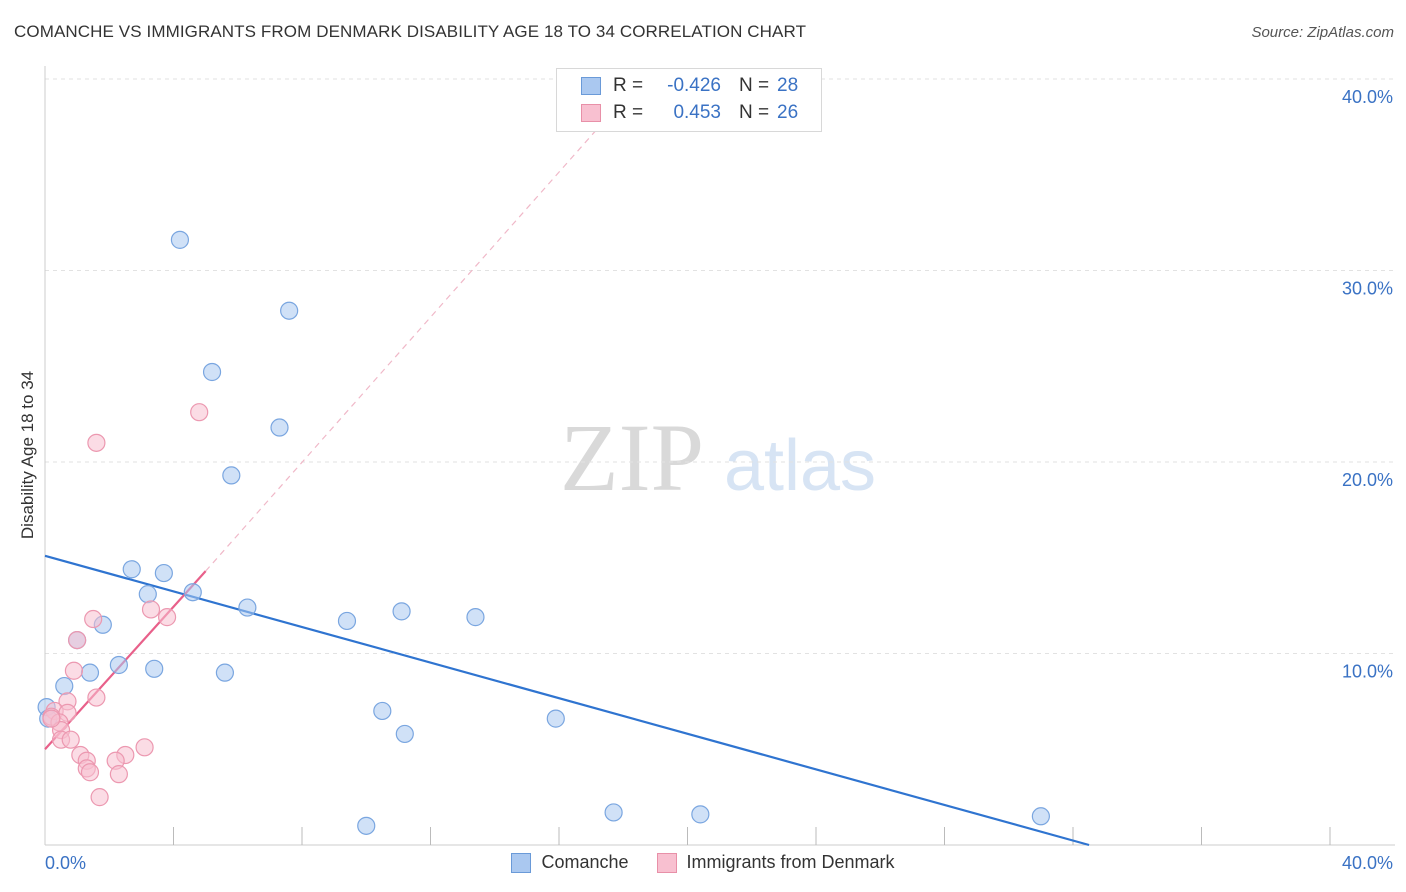 The width and height of the screenshot is (1406, 892). Describe the element at coordinates (1322, 32) in the screenshot. I see `source-label: Source: ZipAtlas.com` at that location.